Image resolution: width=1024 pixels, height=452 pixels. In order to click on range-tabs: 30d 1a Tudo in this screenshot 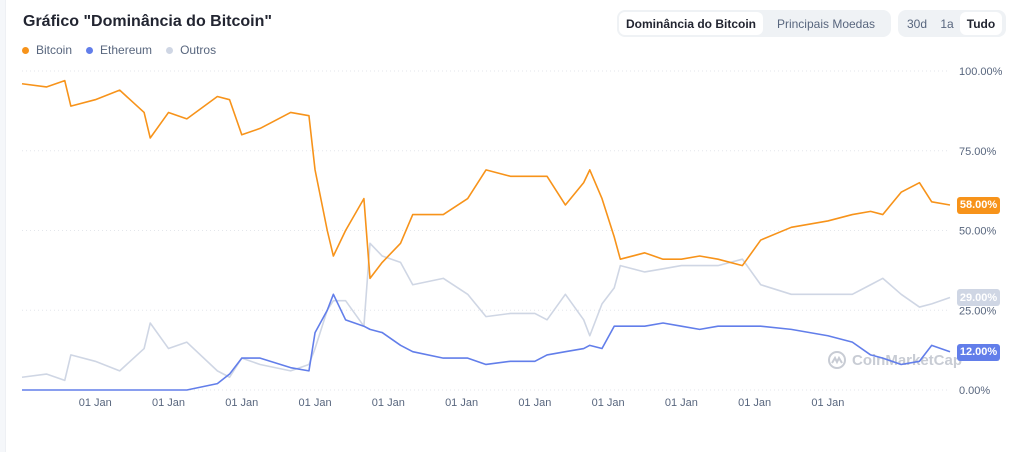, I will do `click(952, 23)`.